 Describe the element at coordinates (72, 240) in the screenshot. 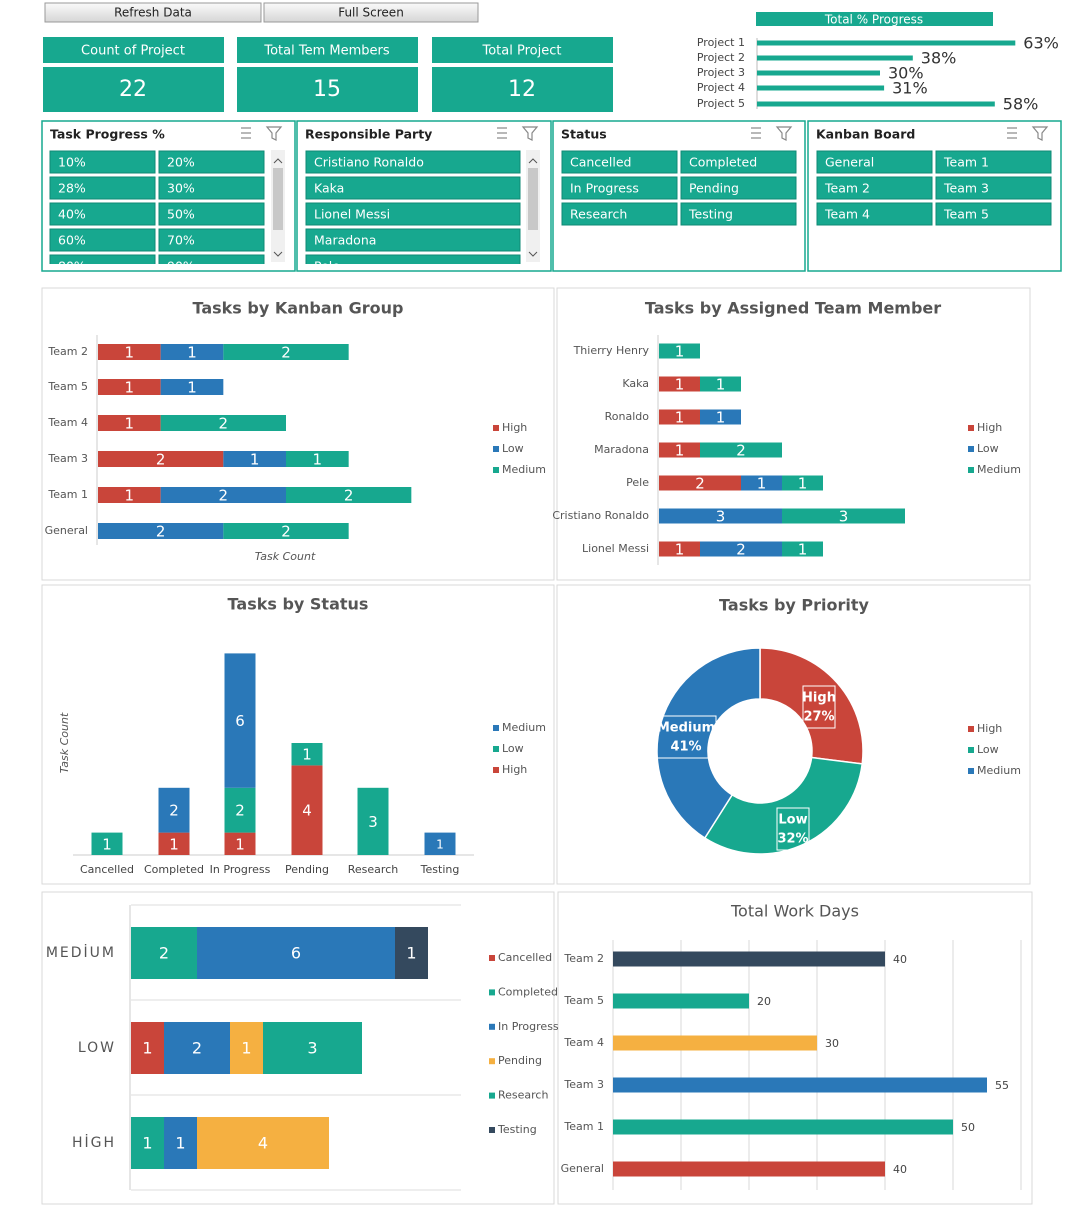

I see `slicer-item-label: 60%` at that location.